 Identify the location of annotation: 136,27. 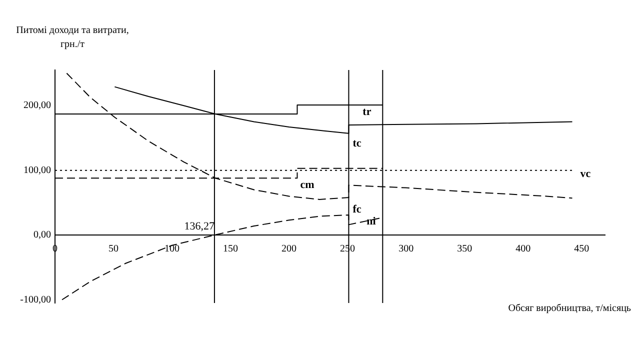
(199, 226).